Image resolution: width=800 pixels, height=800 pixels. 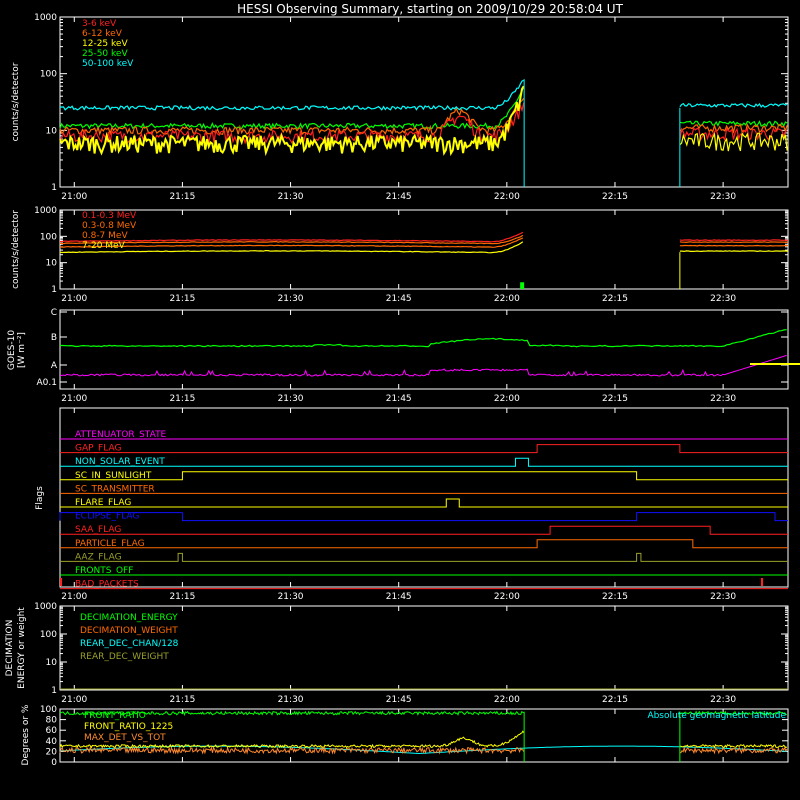 I want to click on legend-entry-ratio: Absolute geomagnetic latitude, so click(x=716, y=716).